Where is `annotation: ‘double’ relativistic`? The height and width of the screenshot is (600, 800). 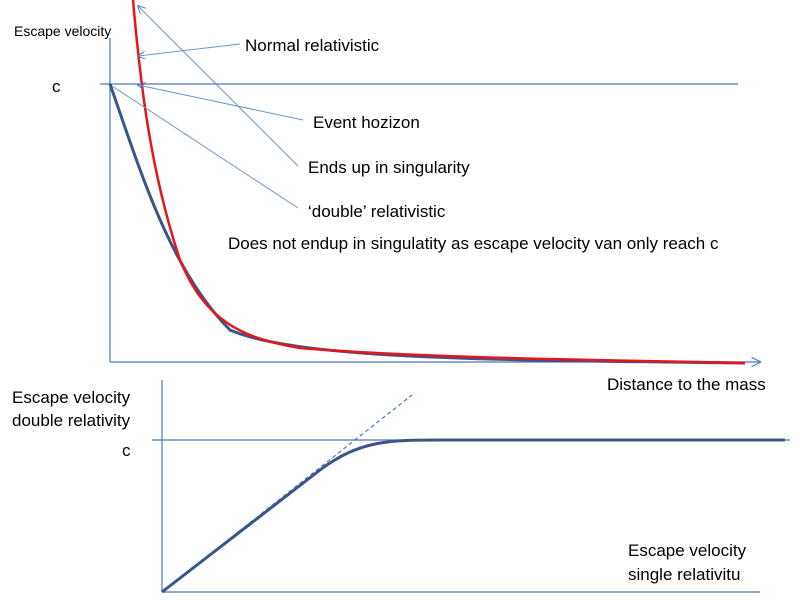 annotation: ‘double’ relativistic is located at coordinates (377, 211).